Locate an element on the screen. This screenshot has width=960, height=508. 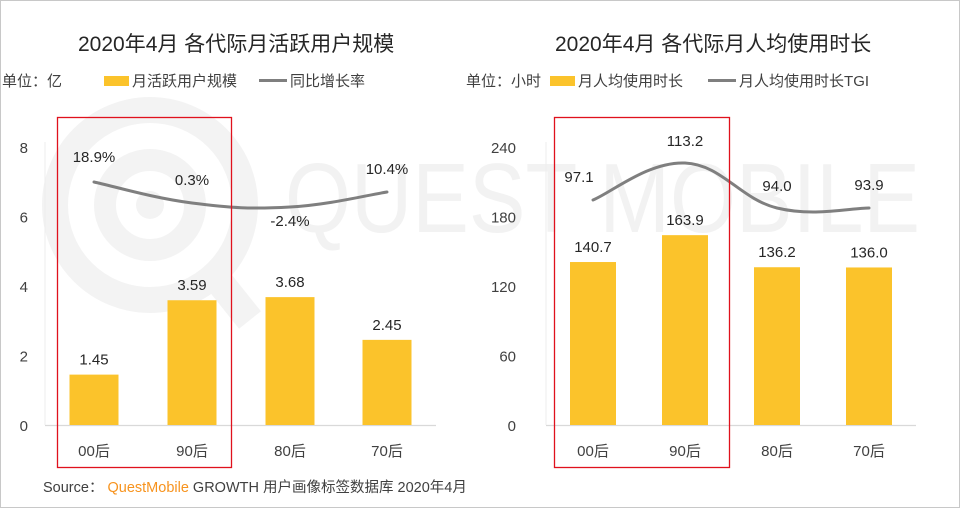
y-tick-label: 2 is located at coordinates (24, 357).